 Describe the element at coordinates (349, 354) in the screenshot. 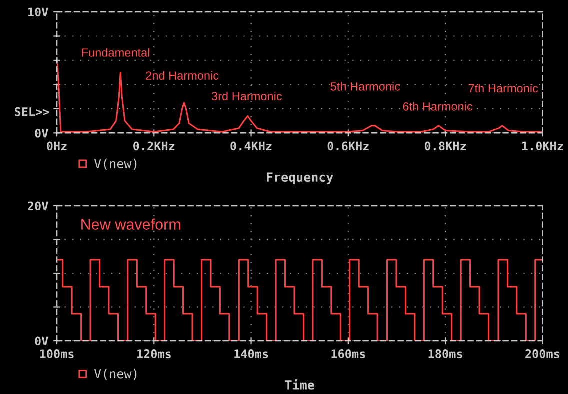

I see `x-tick-label: 160ms` at that location.